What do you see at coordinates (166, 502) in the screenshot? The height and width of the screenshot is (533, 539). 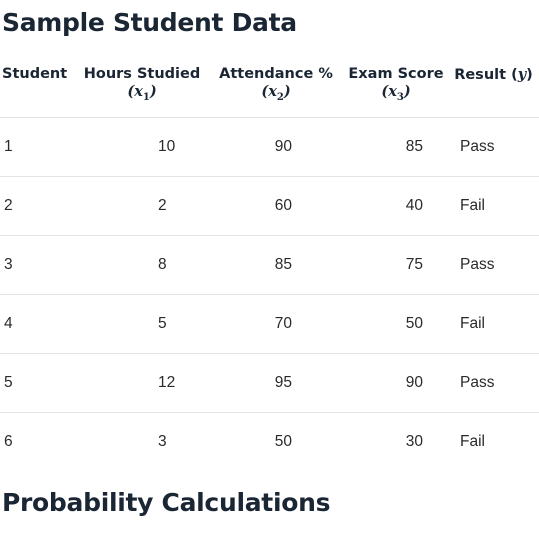 I see `section-title-probability-calculations: Probability Calculations` at bounding box center [166, 502].